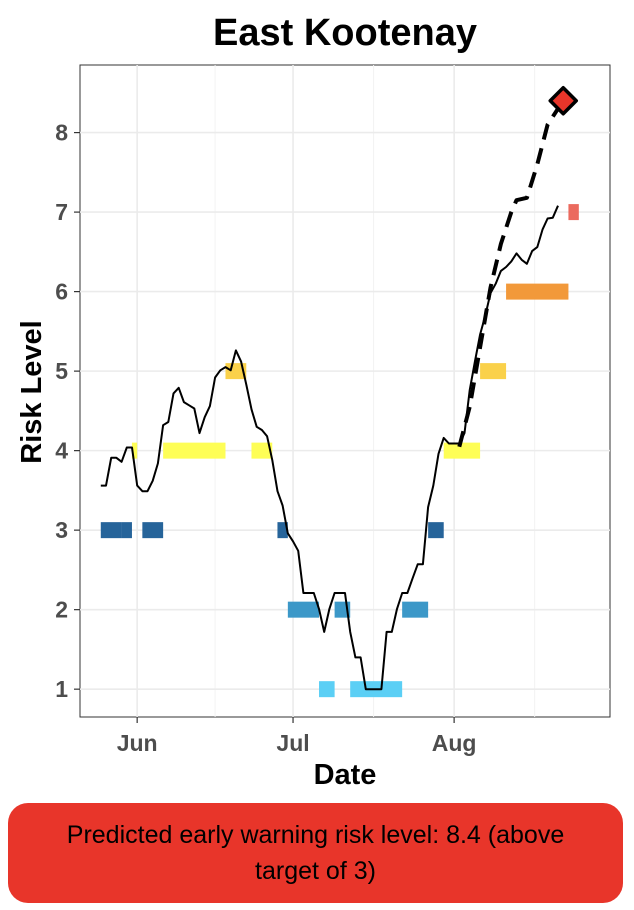 The height and width of the screenshot is (910, 634). I want to click on y-tick-label: 1, so click(61, 689).